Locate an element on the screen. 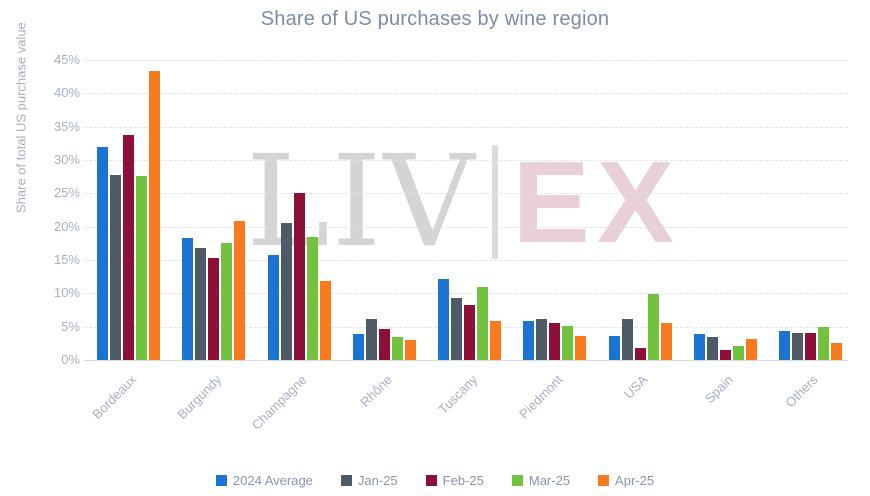 The width and height of the screenshot is (870, 496). legend-item: Feb-25 is located at coordinates (454, 480).